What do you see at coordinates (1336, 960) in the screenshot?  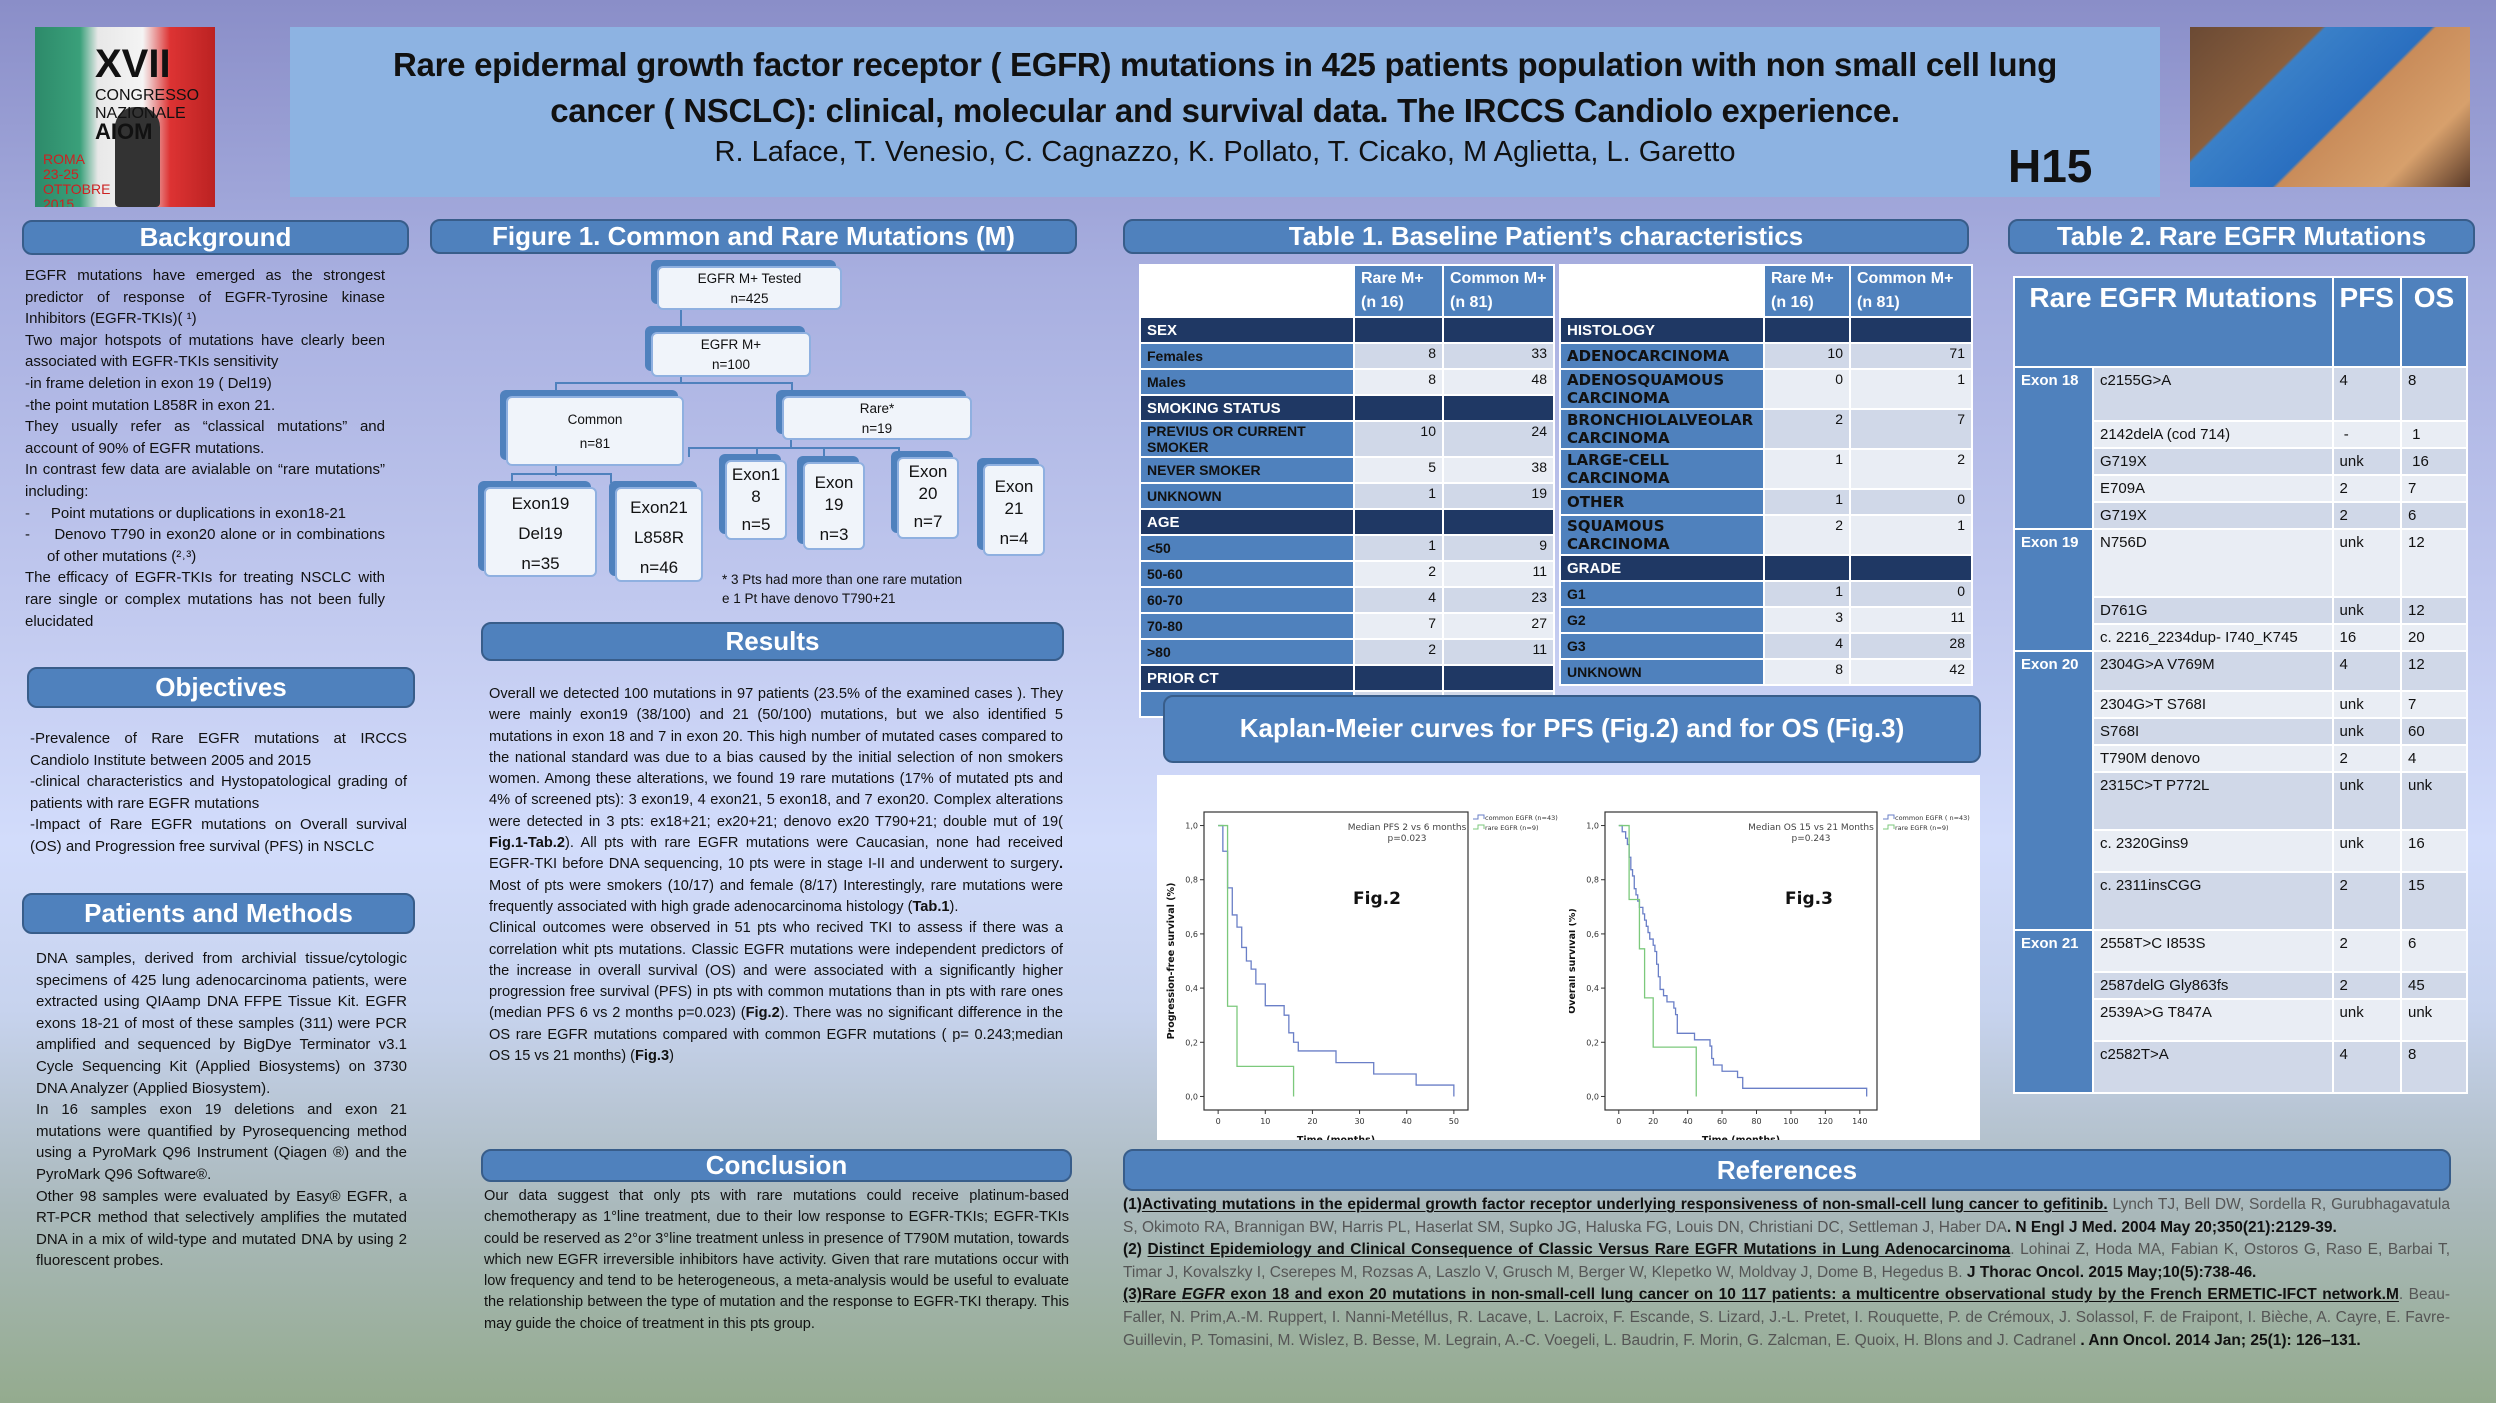 I see `common-egfr-curve` at bounding box center [1336, 960].